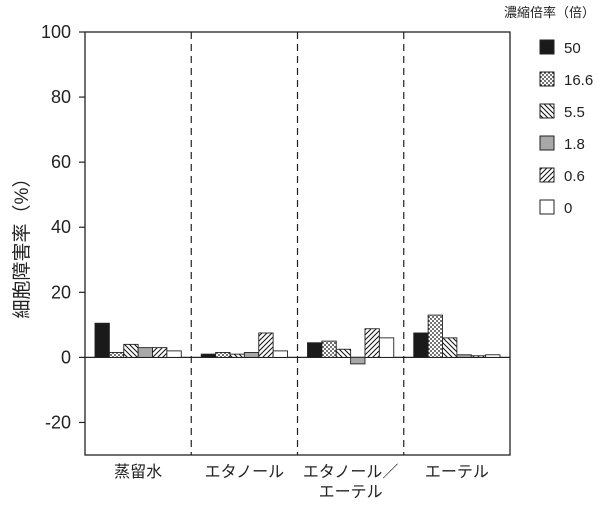 Image resolution: width=600 pixels, height=505 pixels. Describe the element at coordinates (22, 244) in the screenshot. I see `y-axis-label: 細胞障害率（%）` at that location.